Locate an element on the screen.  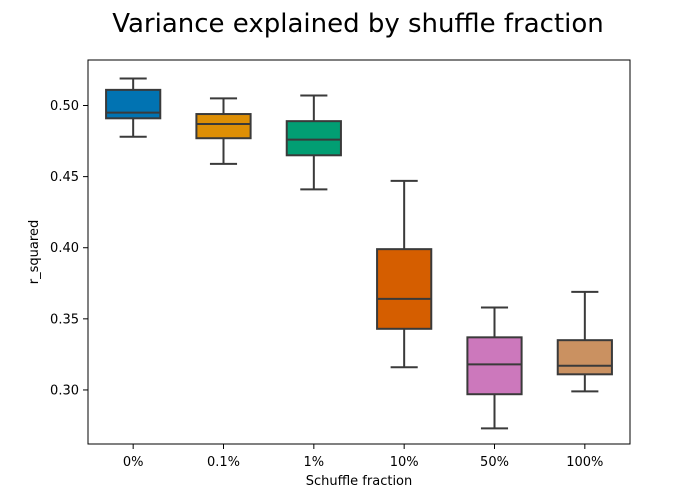
x-tick-label: 100% is located at coordinates (584, 462).